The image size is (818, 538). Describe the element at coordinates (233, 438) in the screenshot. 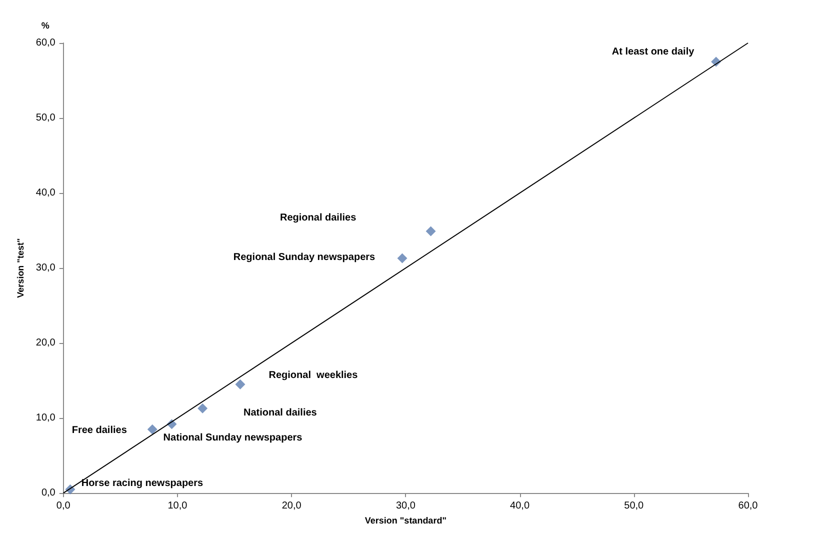

I see `annotation: National Sunday newspapers` at that location.